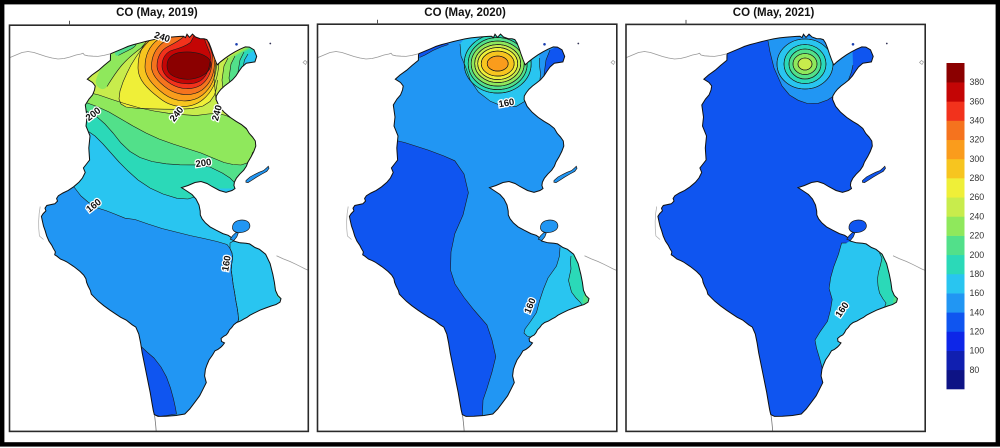  Describe the element at coordinates (977, 274) in the screenshot. I see `svg-text: 180` at that location.